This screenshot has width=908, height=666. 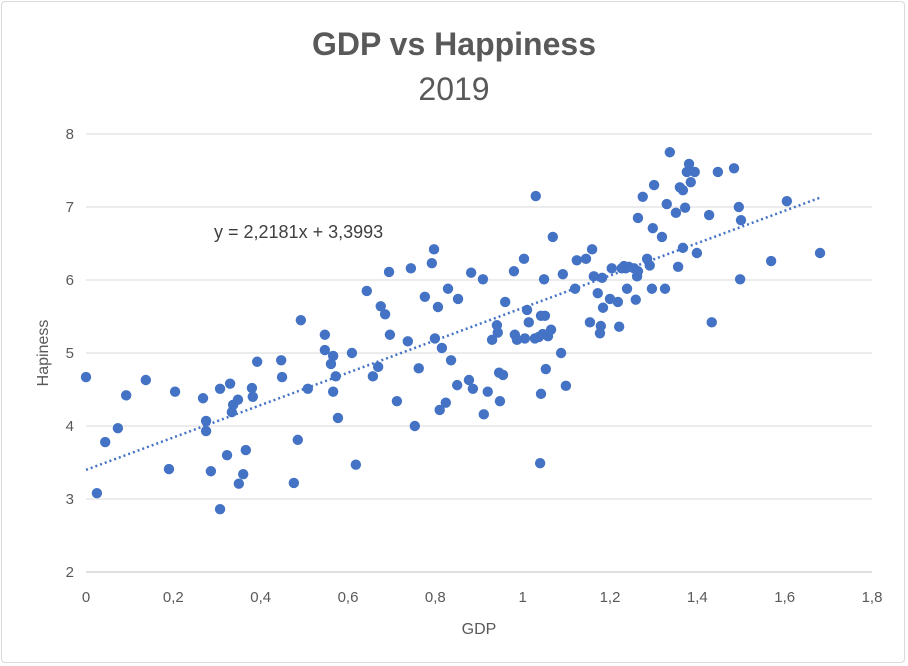 I want to click on trendline-equation: y = 2,2181x + 3,3993, so click(x=298, y=232).